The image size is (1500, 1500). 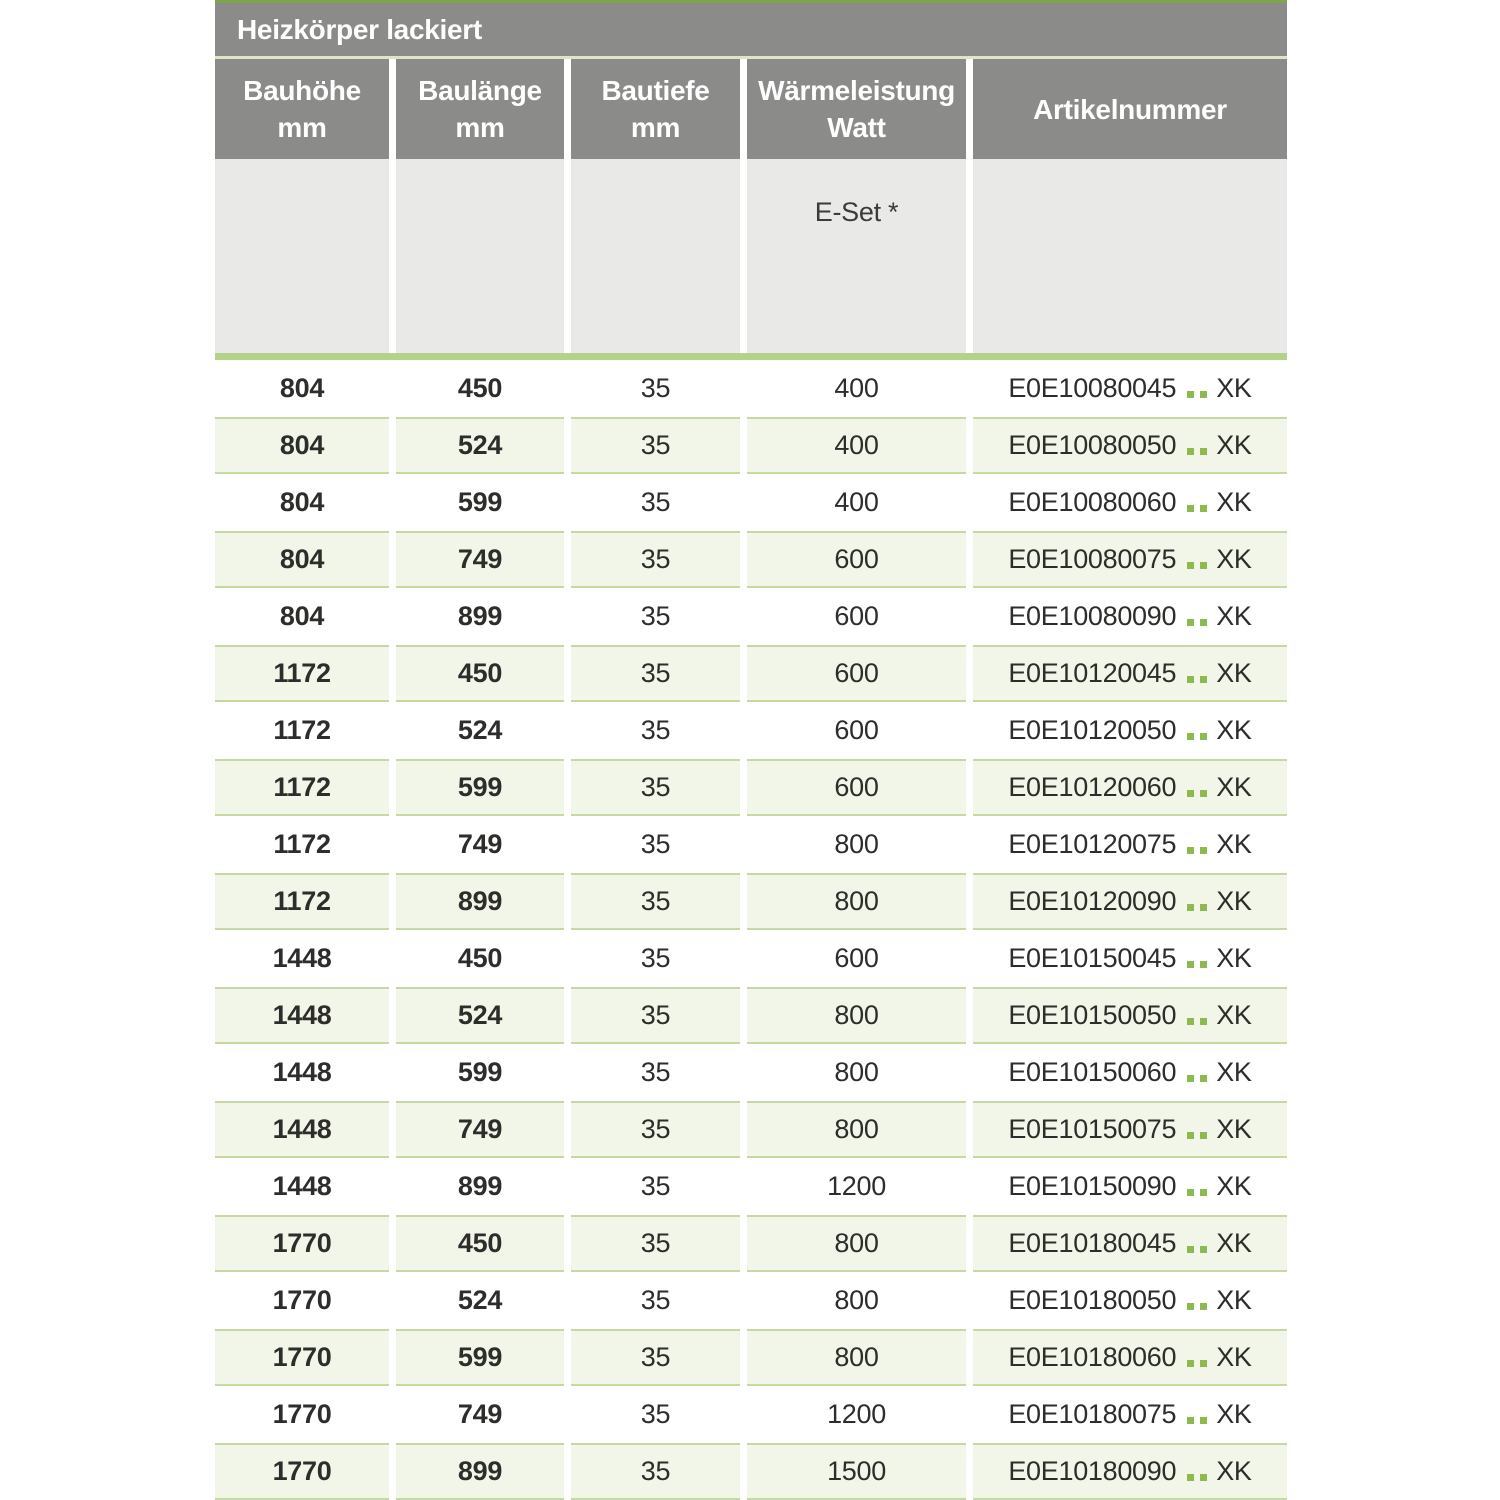 What do you see at coordinates (751, 256) in the screenshot?
I see `subheader-row: E-Set *` at bounding box center [751, 256].